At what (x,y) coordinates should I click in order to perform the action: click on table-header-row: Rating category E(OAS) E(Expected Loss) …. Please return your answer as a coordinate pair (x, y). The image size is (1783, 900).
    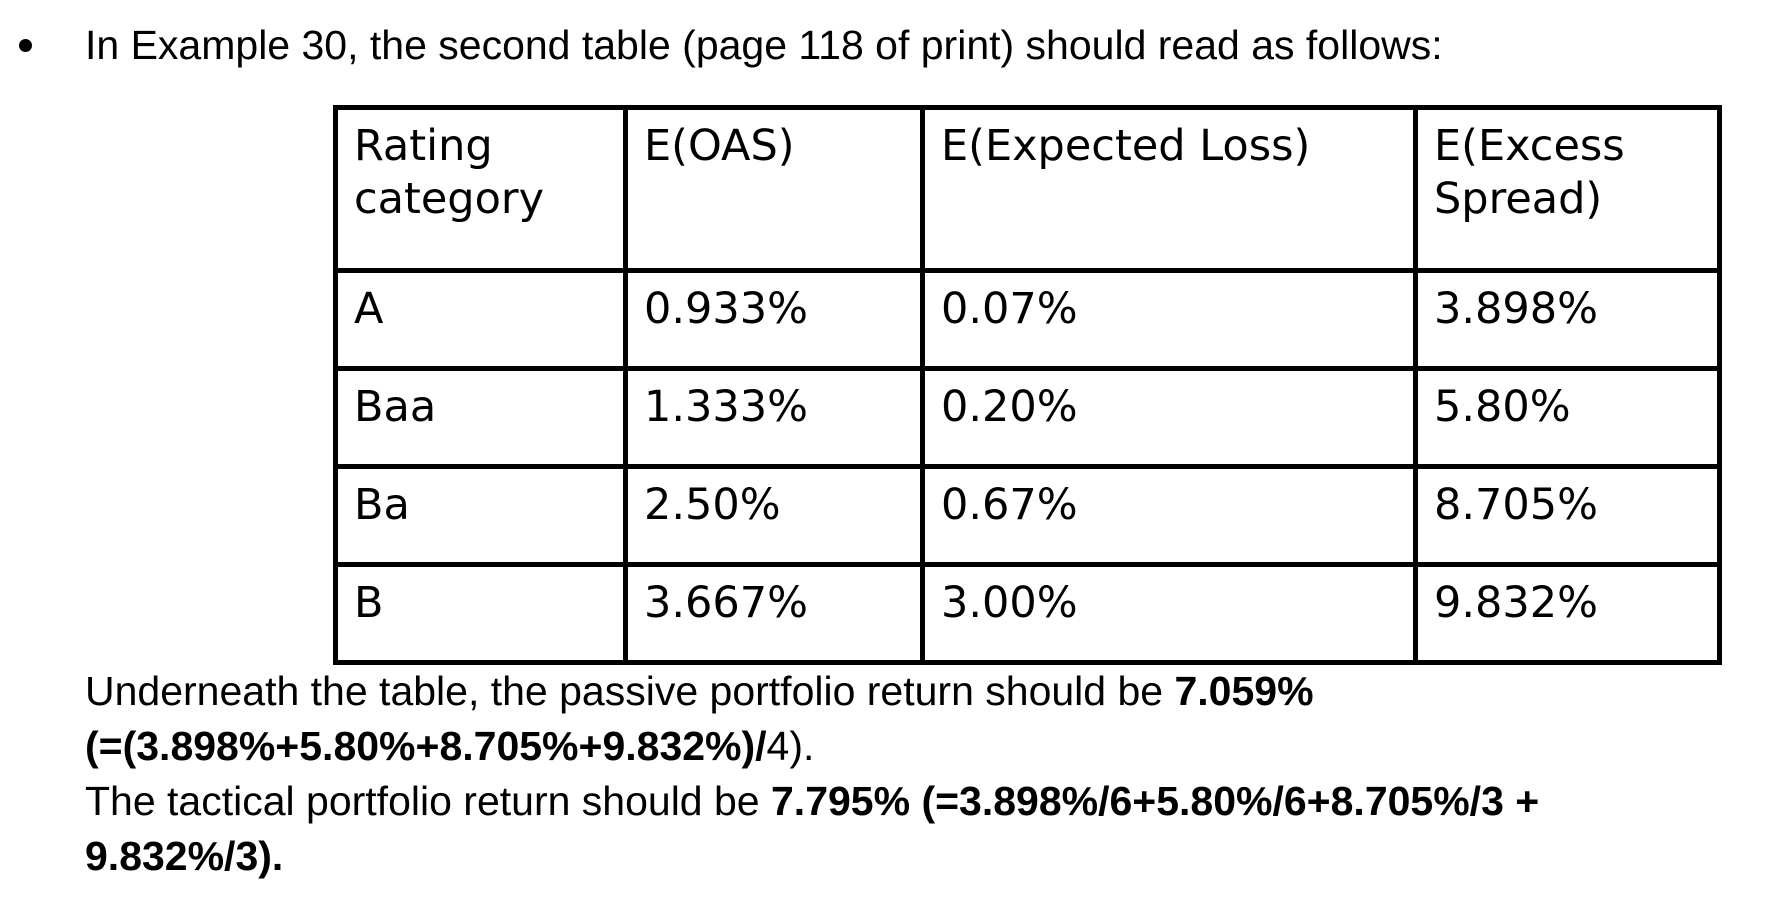
    Looking at the image, I should click on (1027, 189).